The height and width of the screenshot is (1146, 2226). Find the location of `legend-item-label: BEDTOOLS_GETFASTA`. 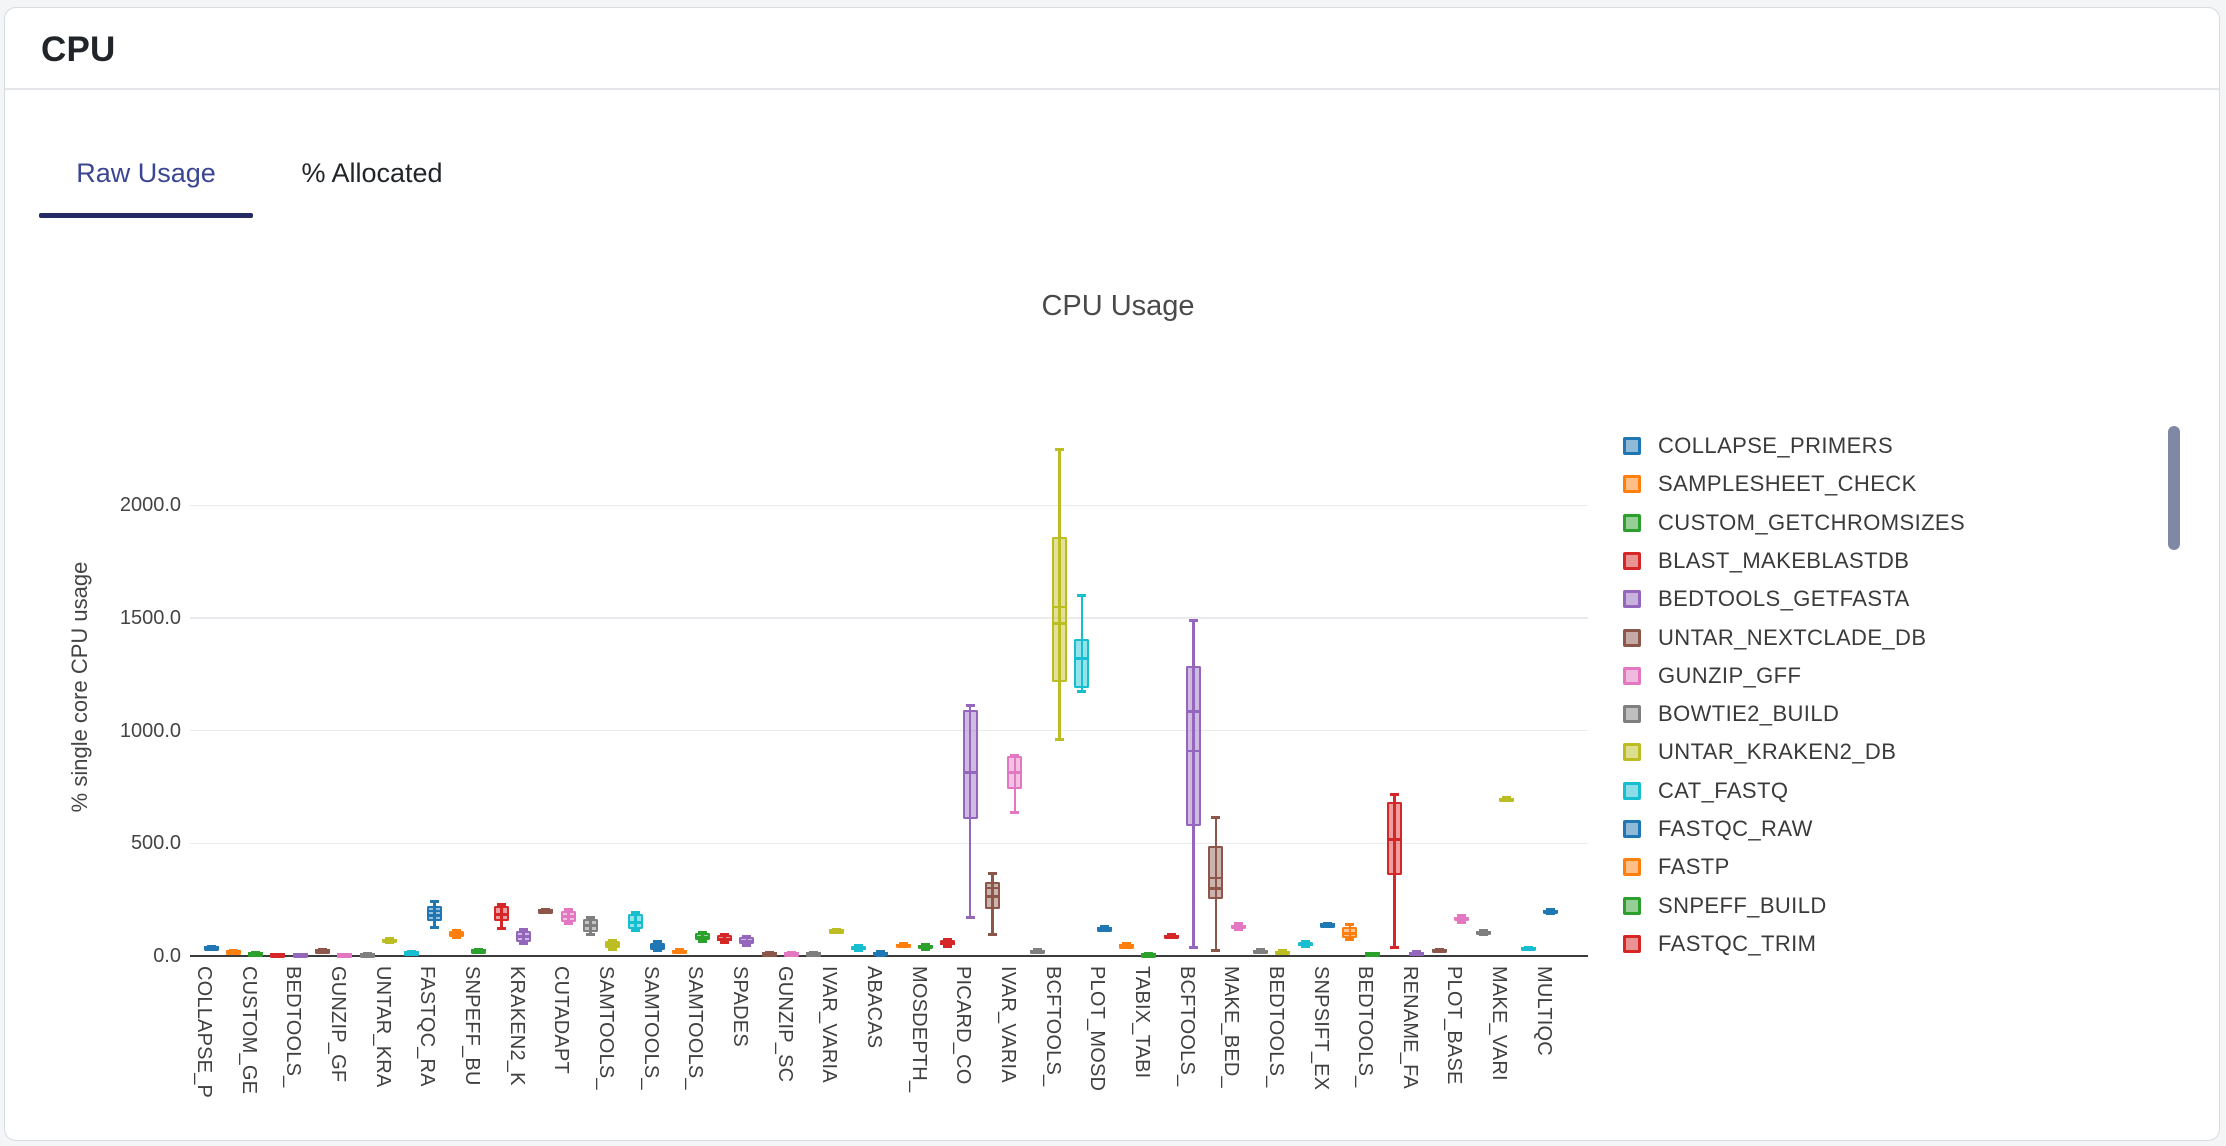

legend-item-label: BEDTOOLS_GETFASTA is located at coordinates (1784, 599).